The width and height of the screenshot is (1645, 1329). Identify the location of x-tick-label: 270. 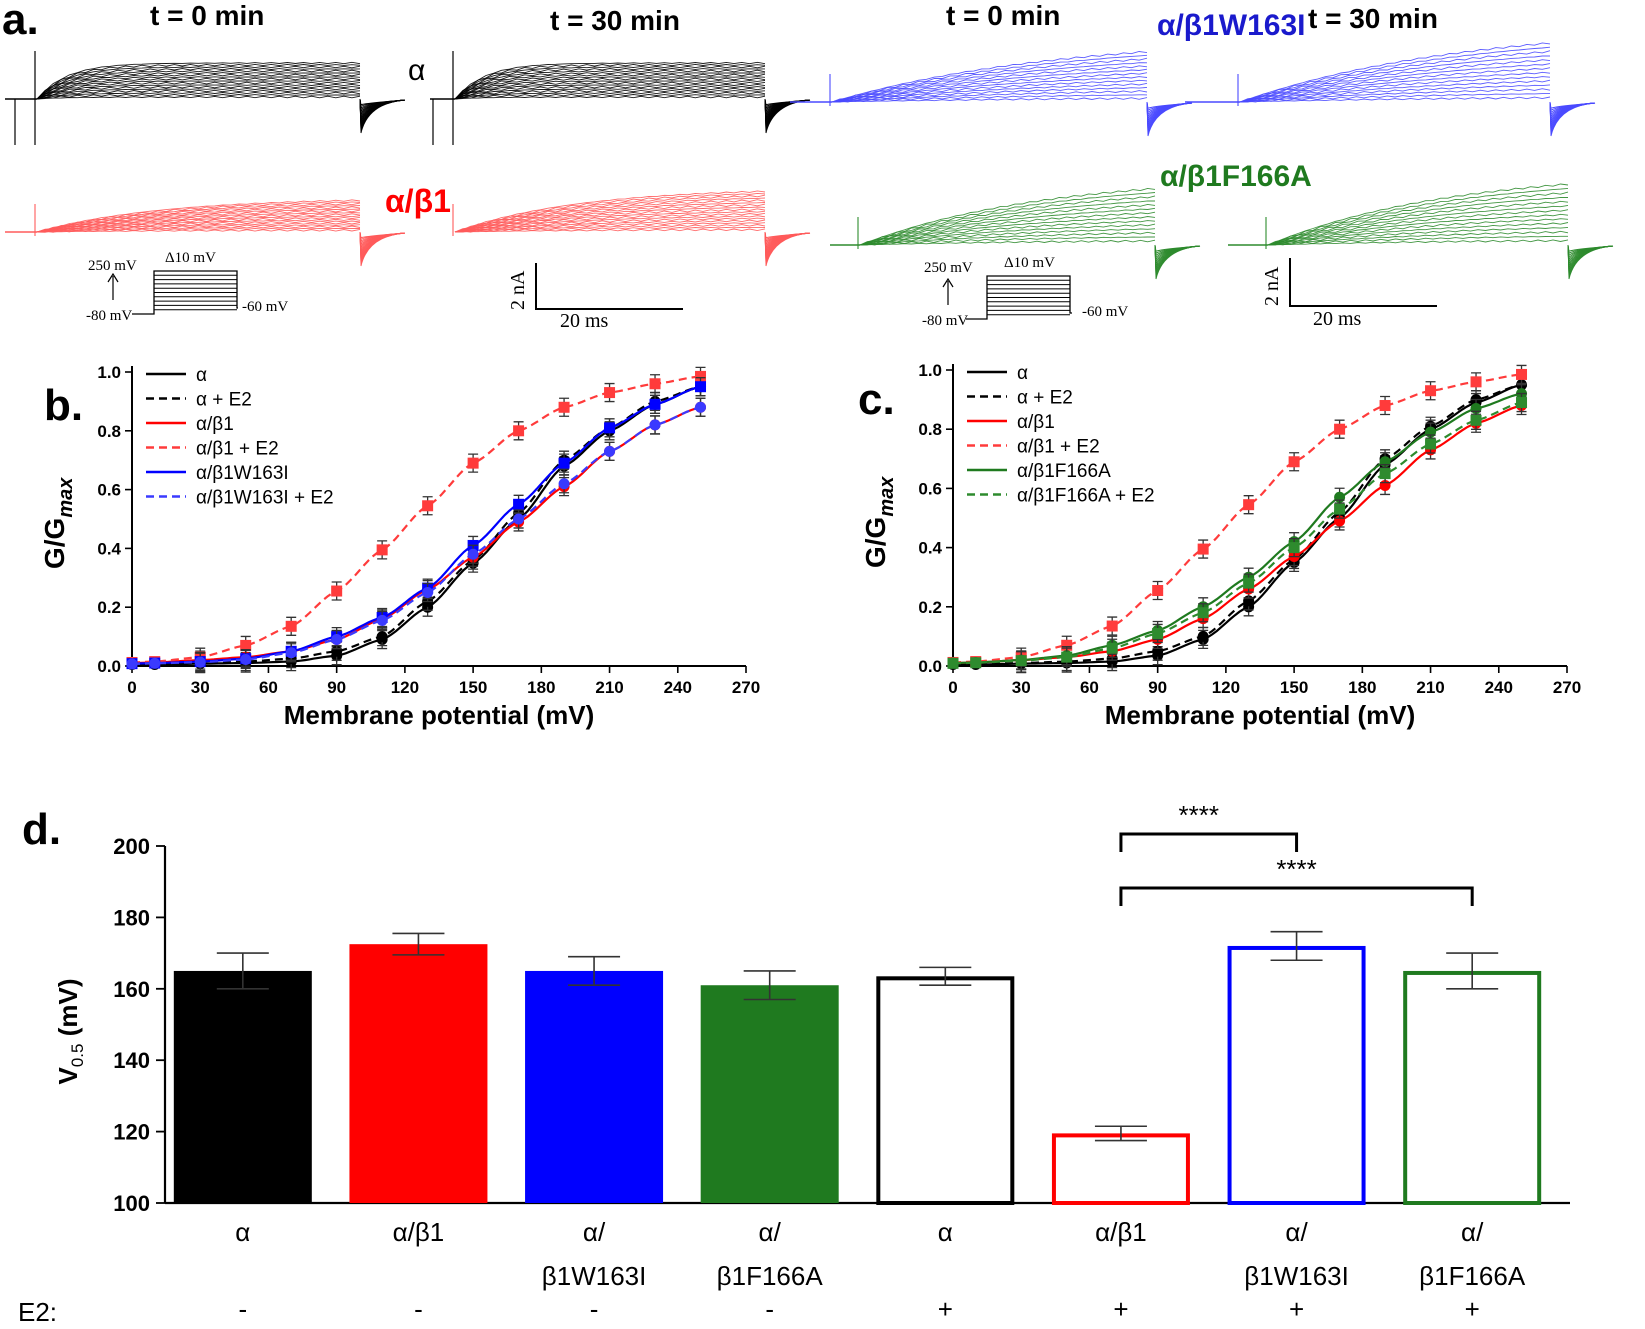
(746, 687).